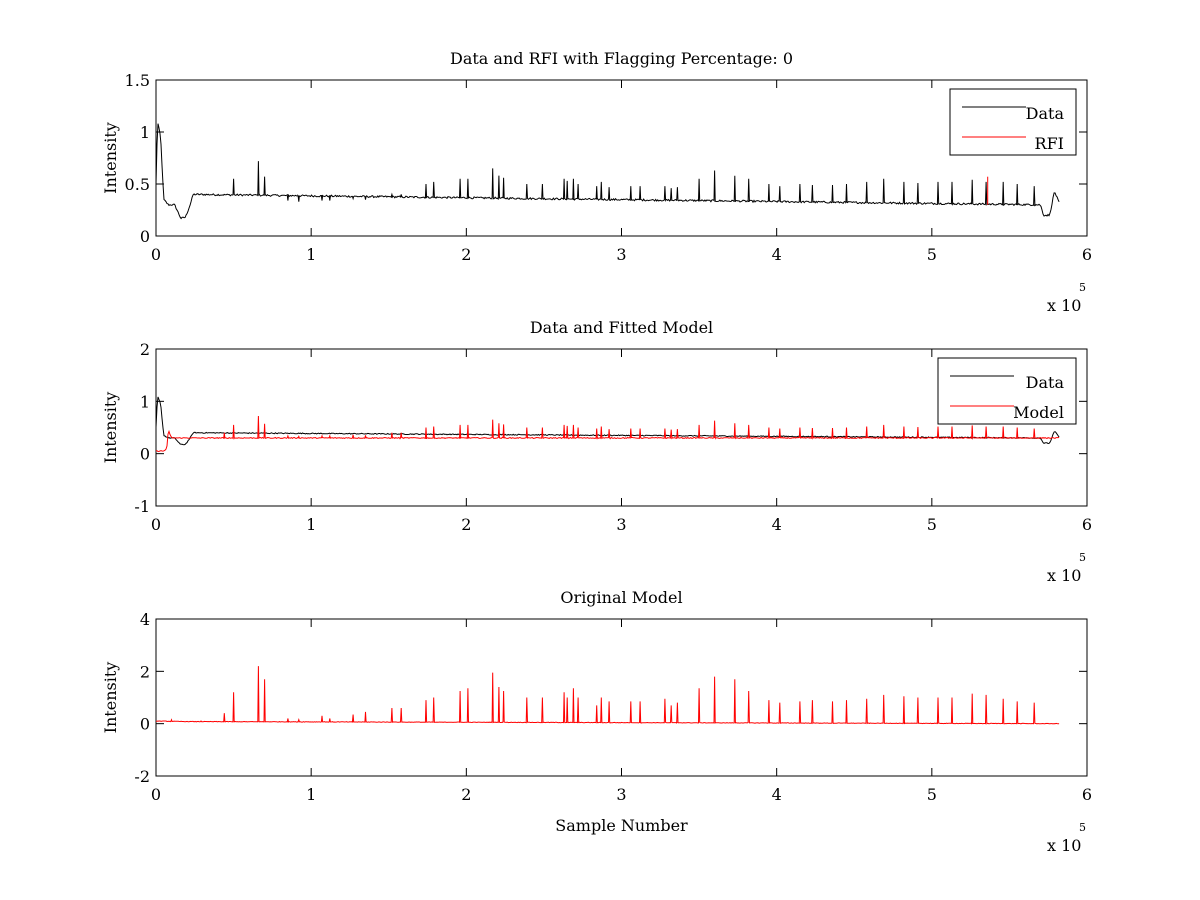 The width and height of the screenshot is (1200, 900). I want to click on chart-title: Data and Fitted Model, so click(621, 327).